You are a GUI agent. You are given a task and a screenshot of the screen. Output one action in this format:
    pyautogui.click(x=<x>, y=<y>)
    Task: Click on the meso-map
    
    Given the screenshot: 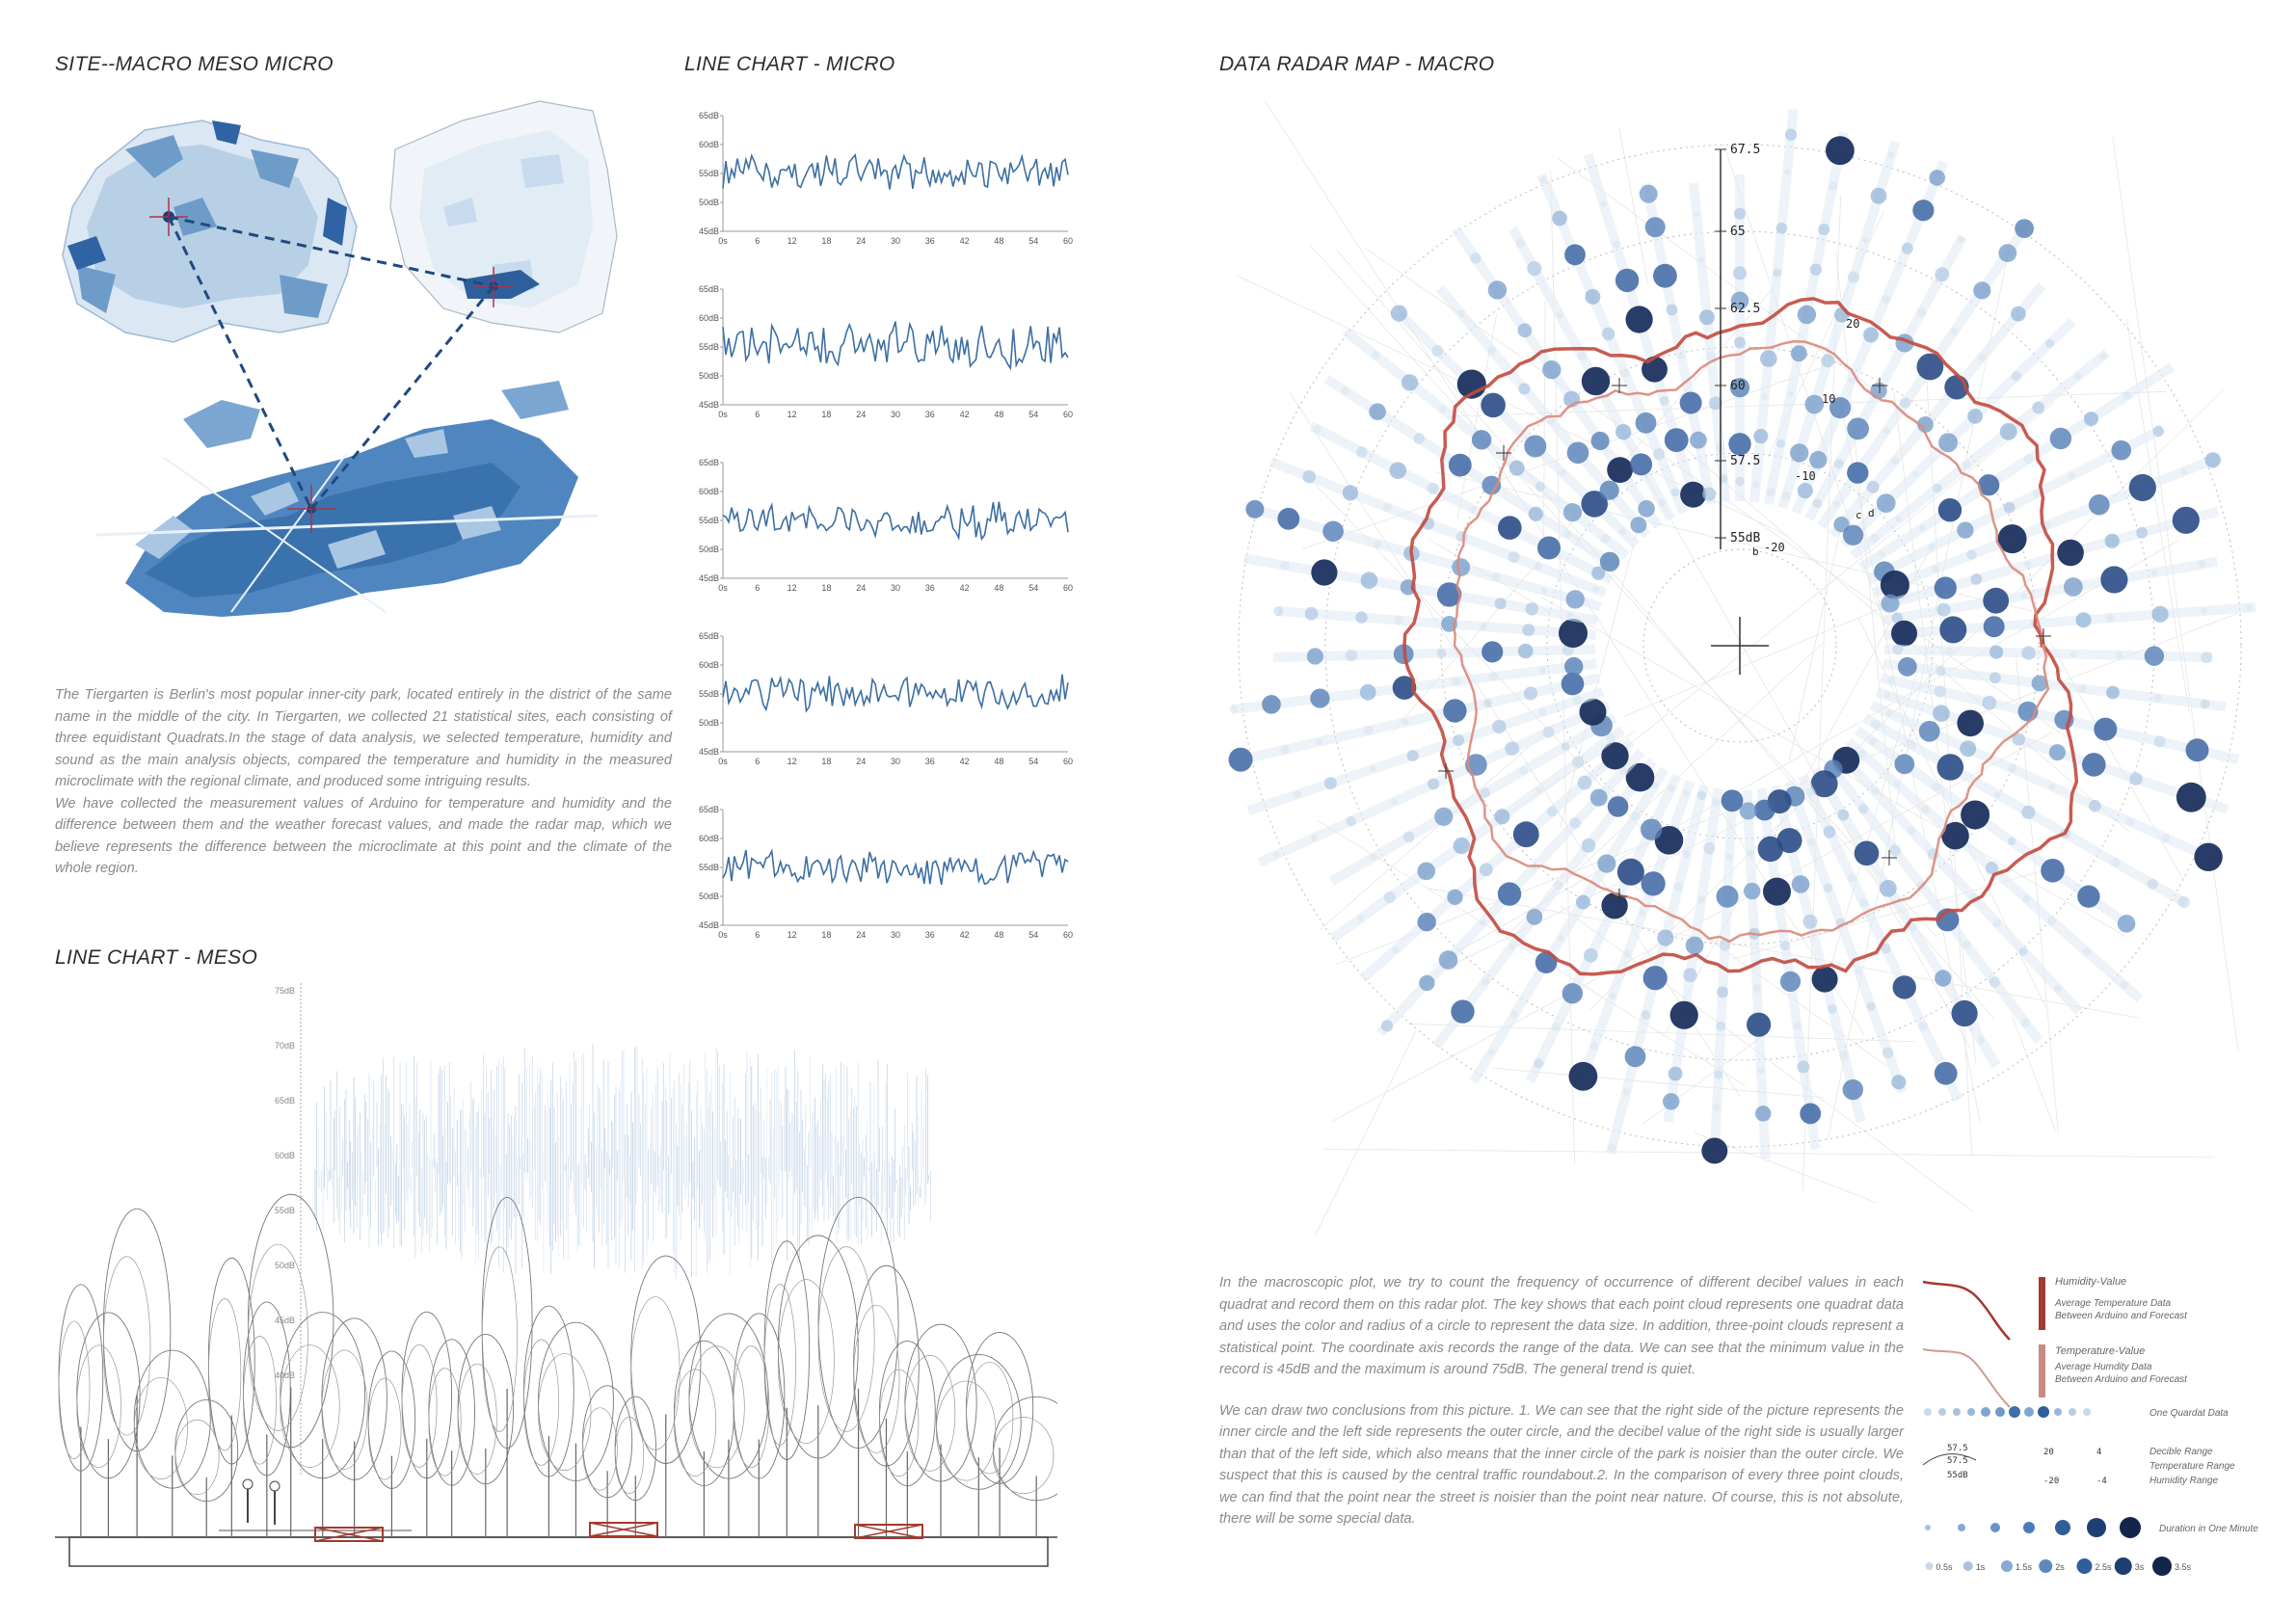 What is the action you would take?
    pyautogui.click(x=503, y=216)
    